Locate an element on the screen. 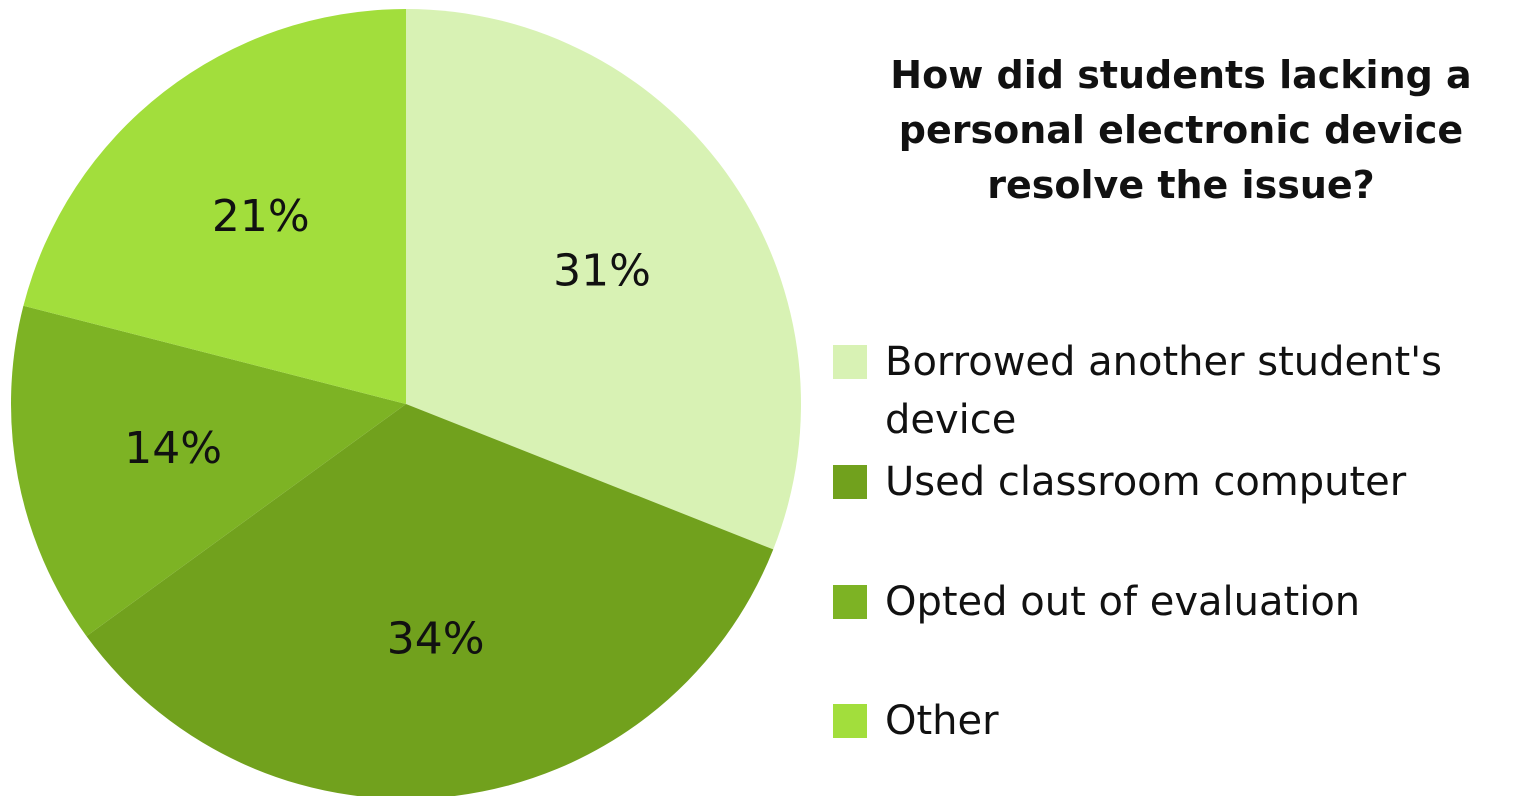 This screenshot has height=796, width=1537. slice-label-borrowed: 31% is located at coordinates (602, 270).